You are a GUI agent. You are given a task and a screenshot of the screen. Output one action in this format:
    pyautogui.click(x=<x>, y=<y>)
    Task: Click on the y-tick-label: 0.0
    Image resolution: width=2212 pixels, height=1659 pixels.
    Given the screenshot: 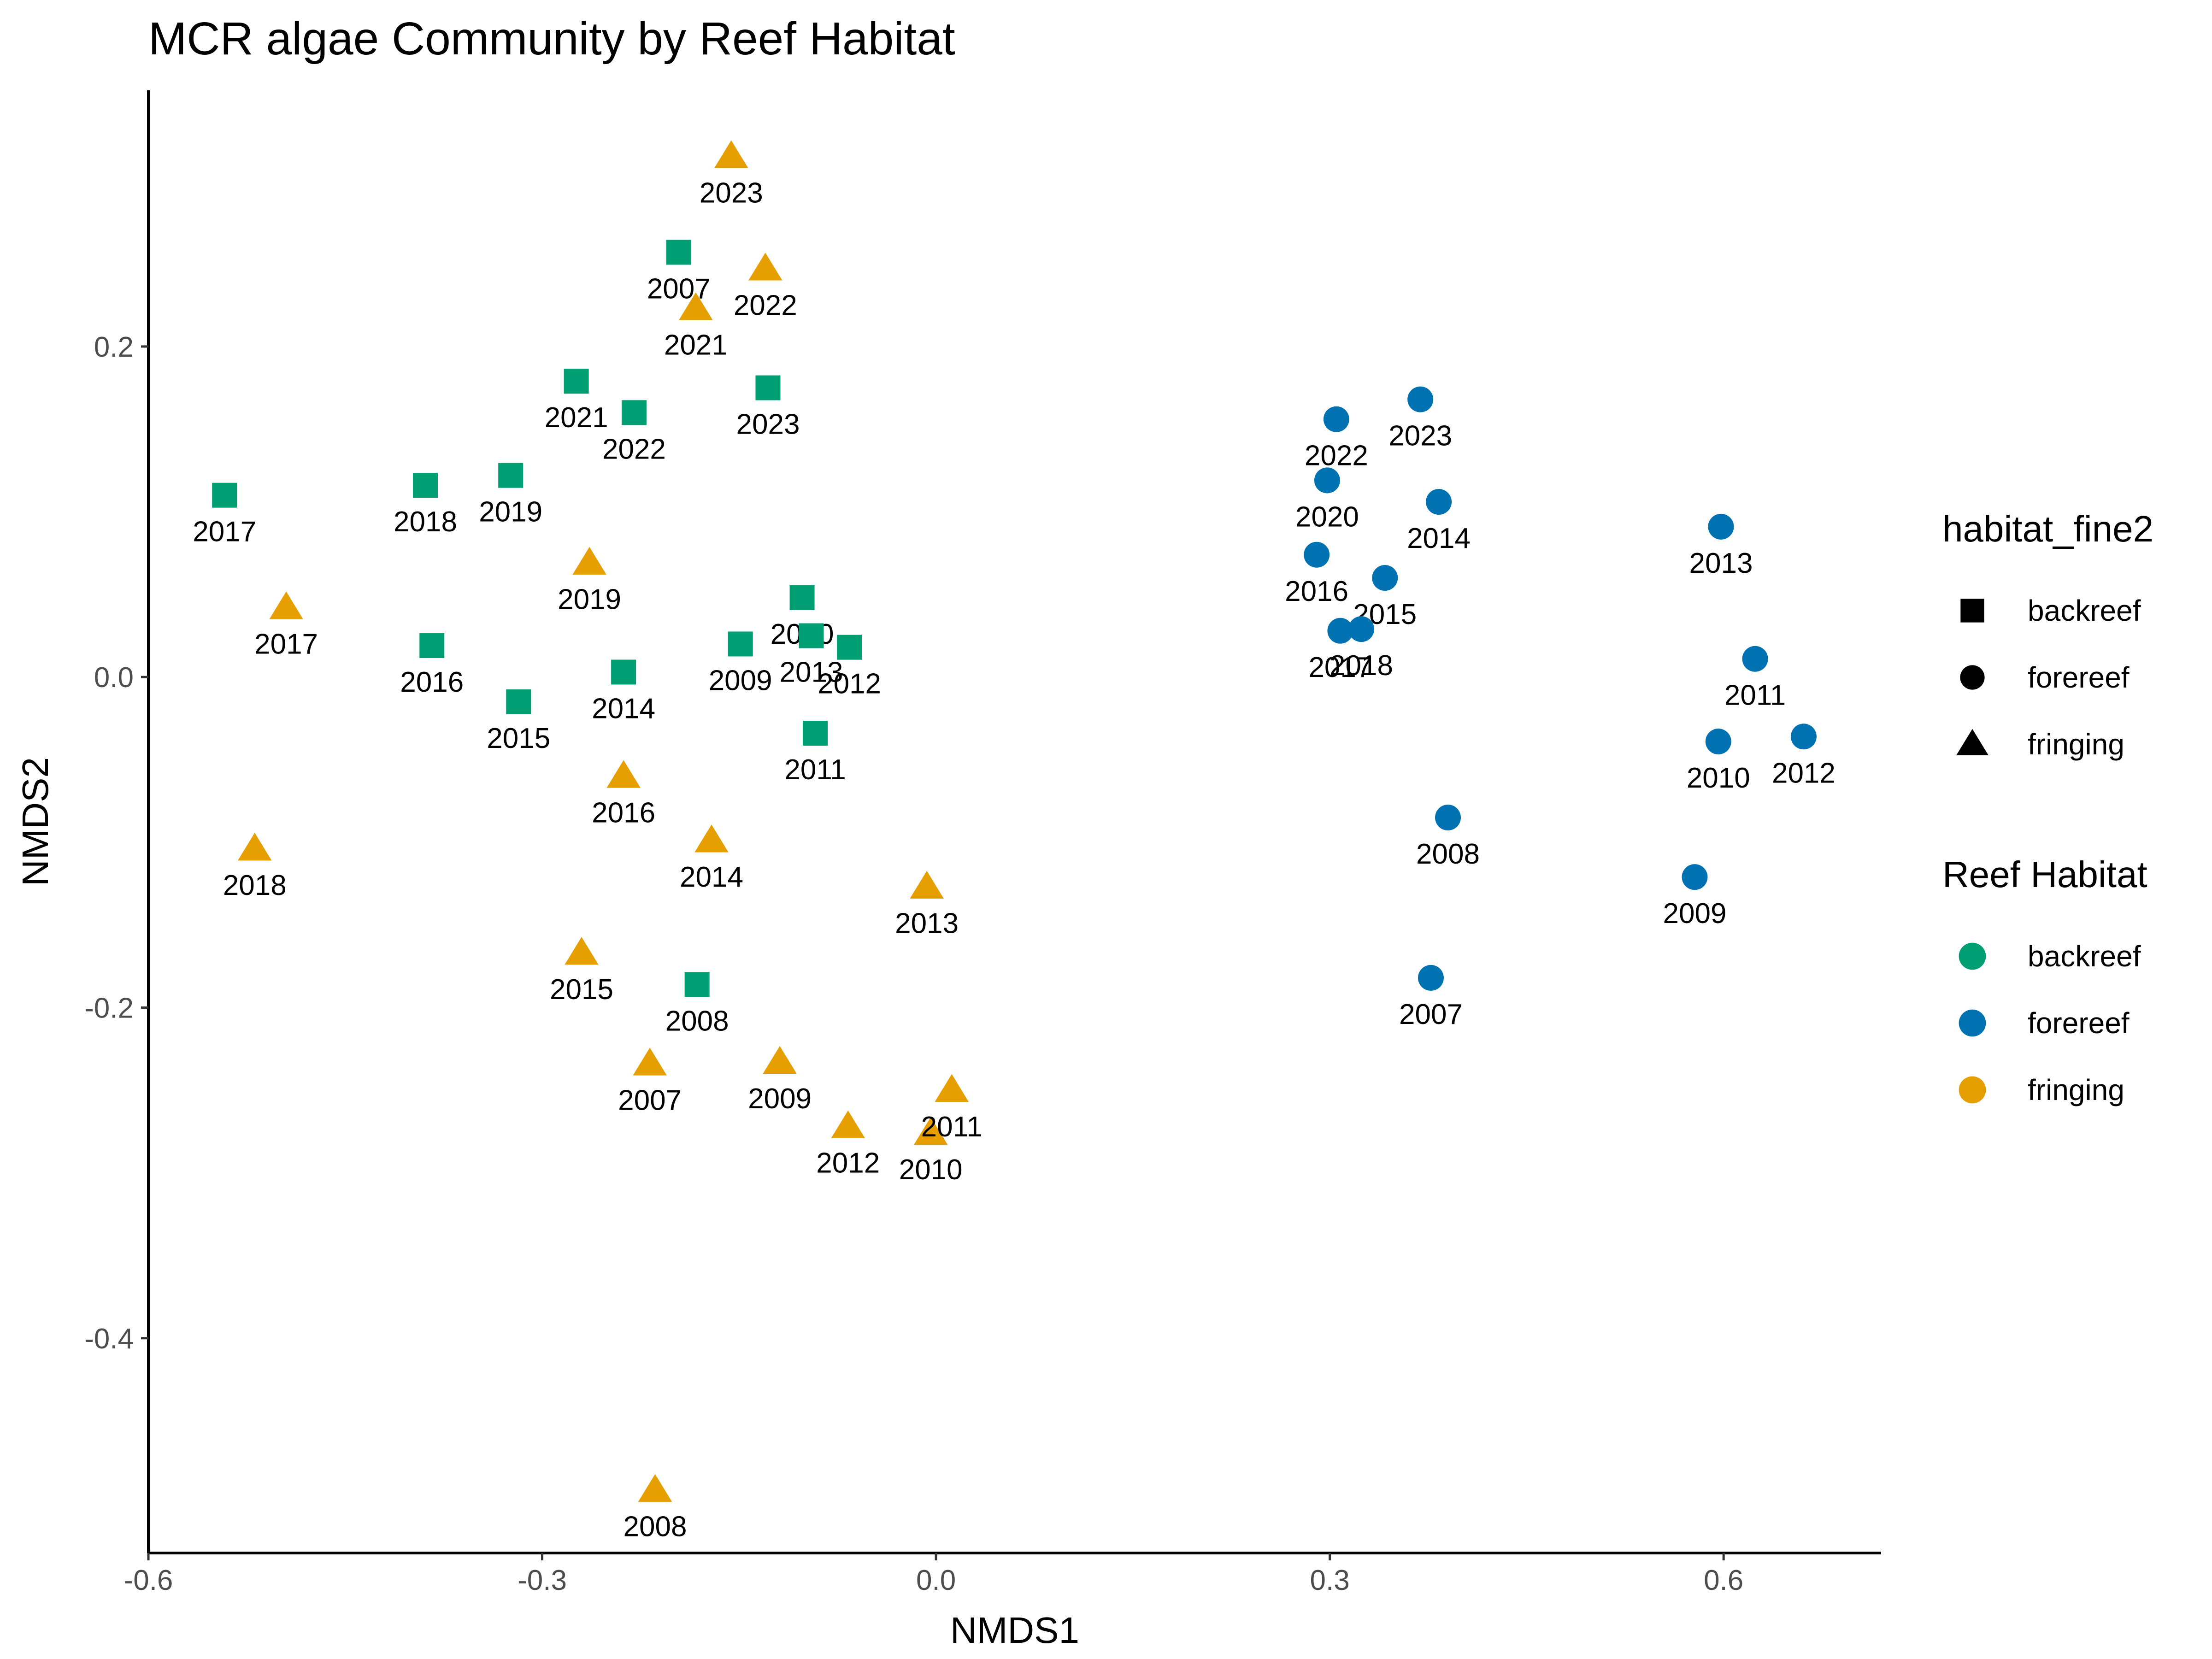 What is the action you would take?
    pyautogui.click(x=114, y=678)
    